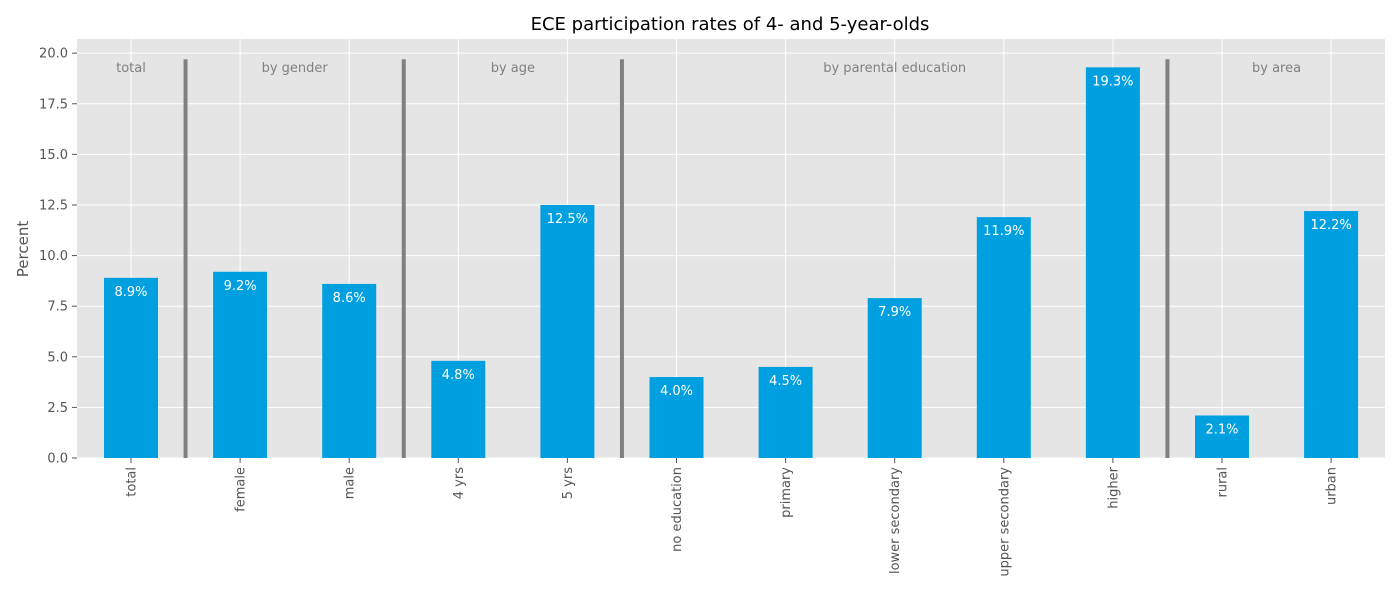 The width and height of the screenshot is (1400, 600). Describe the element at coordinates (786, 492) in the screenshot. I see `x-tick-label: primary` at that location.